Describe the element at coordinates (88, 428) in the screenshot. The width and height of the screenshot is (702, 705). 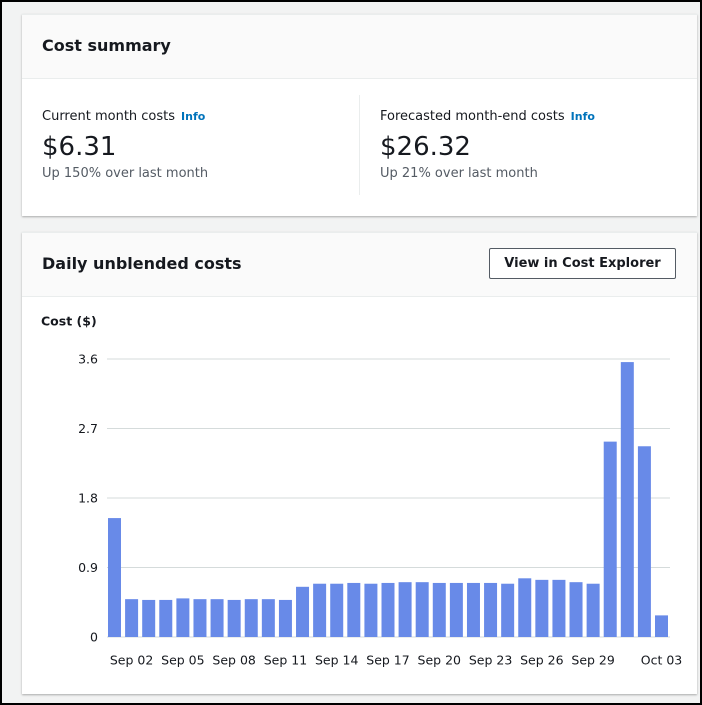
I see `y-tick-label: 2.7` at that location.